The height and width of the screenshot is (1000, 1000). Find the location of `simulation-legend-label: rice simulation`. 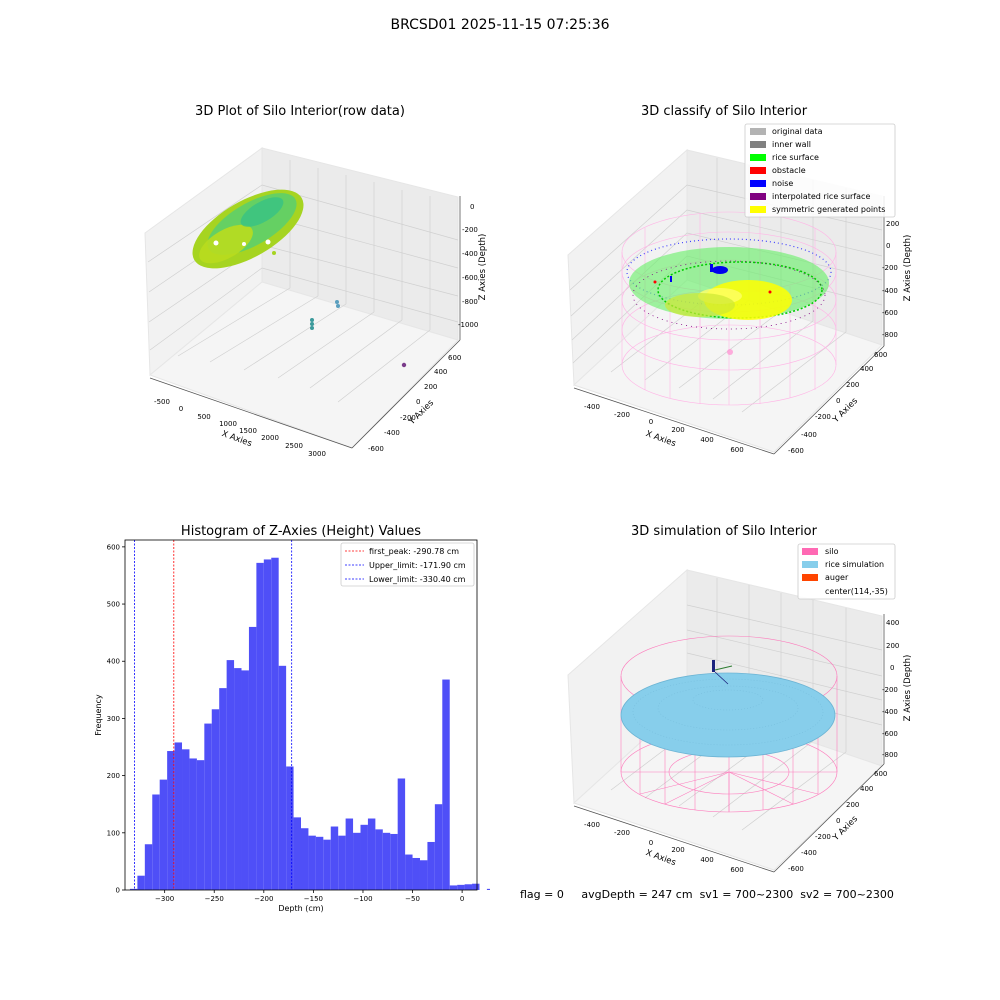

simulation-legend-label: rice simulation is located at coordinates (854, 564).